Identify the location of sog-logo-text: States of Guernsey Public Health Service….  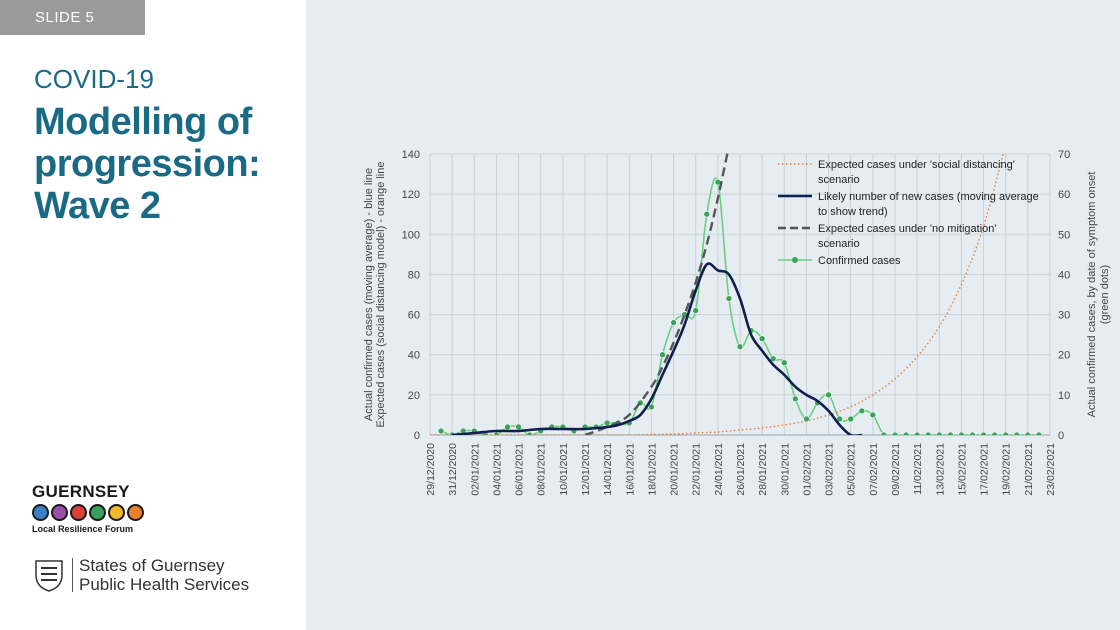
(164, 575).